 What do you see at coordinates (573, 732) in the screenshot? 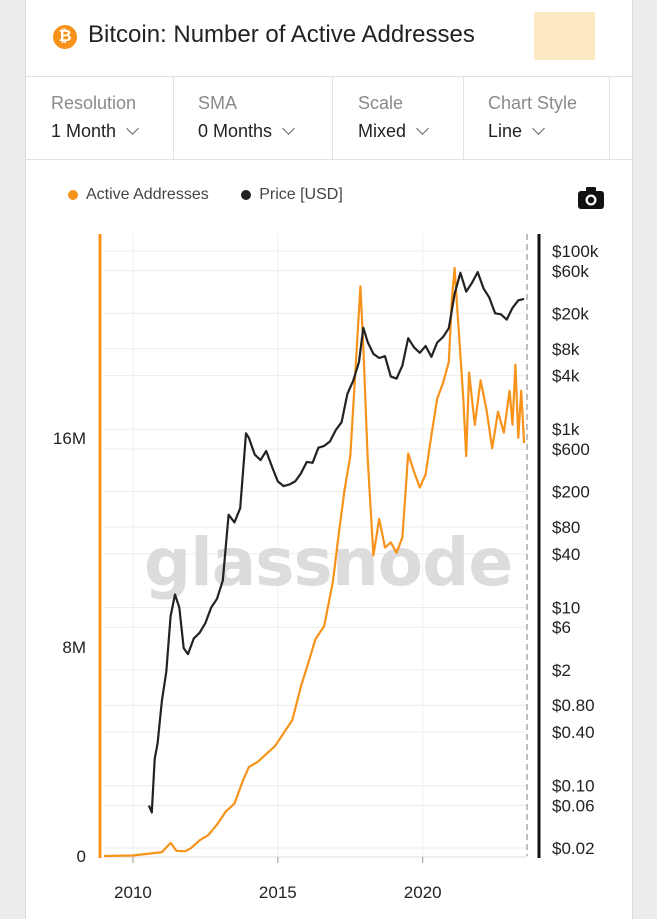
I see `right-axis-tick-label: $0.40` at bounding box center [573, 732].